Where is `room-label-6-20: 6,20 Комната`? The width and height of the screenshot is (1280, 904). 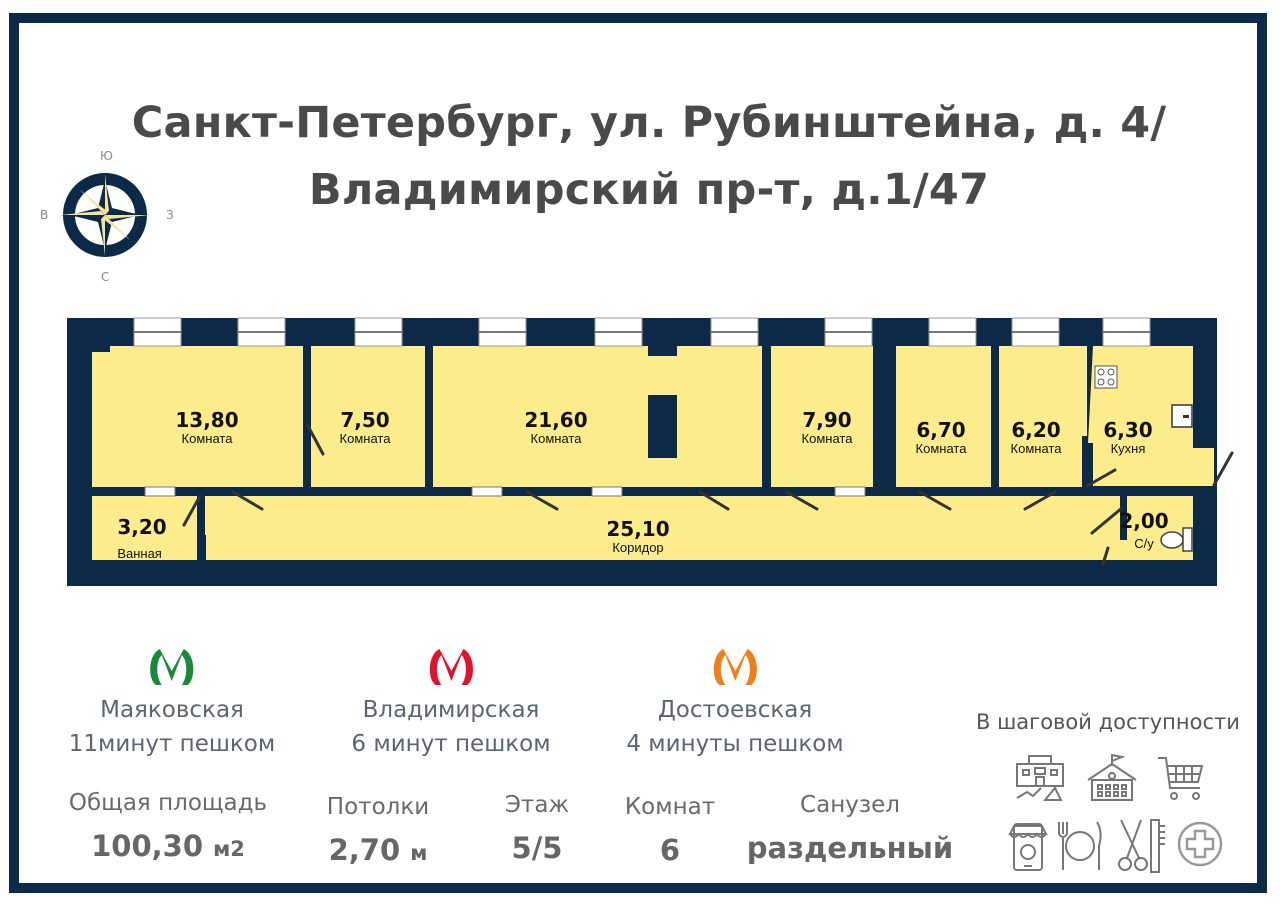 room-label-6-20: 6,20 Комната is located at coordinates (1036, 437).